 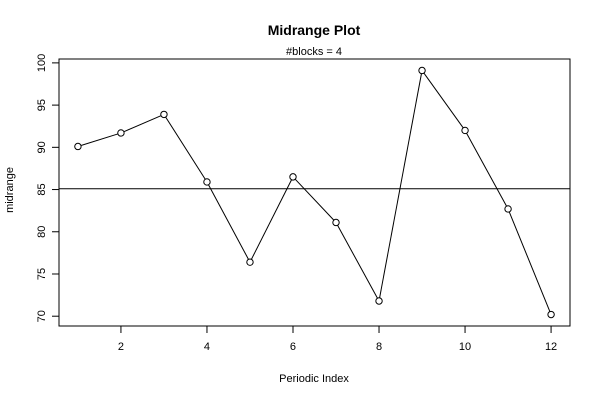 I want to click on x-tick-label: 12, so click(x=551, y=347).